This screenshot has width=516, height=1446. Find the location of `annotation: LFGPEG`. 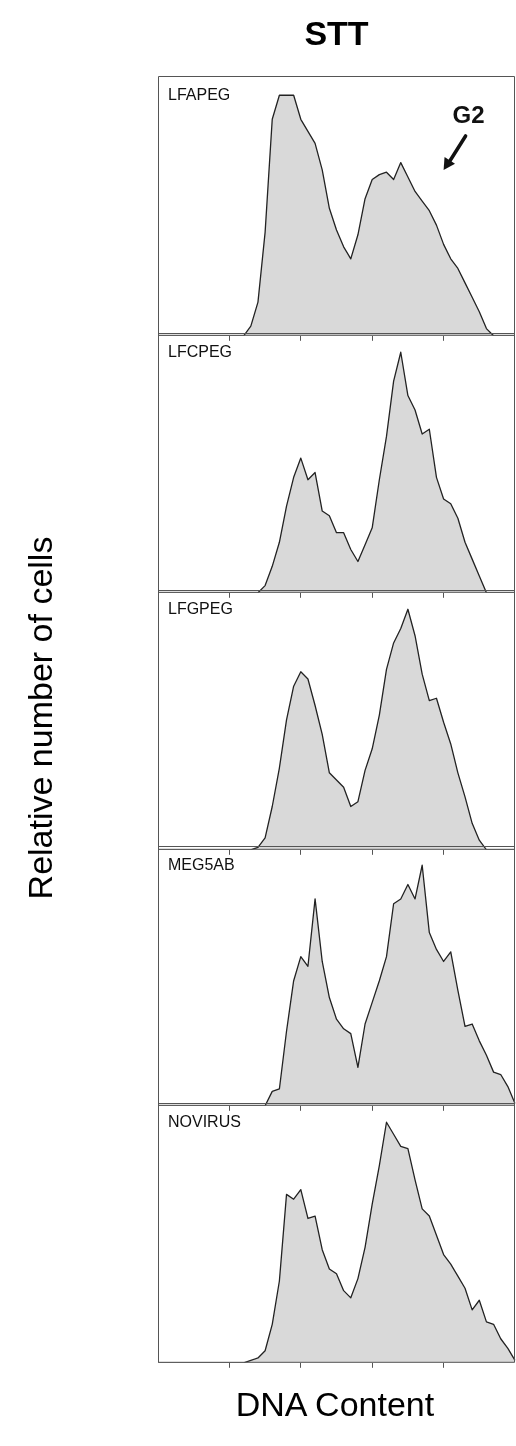

annotation: LFGPEG is located at coordinates (200, 608).